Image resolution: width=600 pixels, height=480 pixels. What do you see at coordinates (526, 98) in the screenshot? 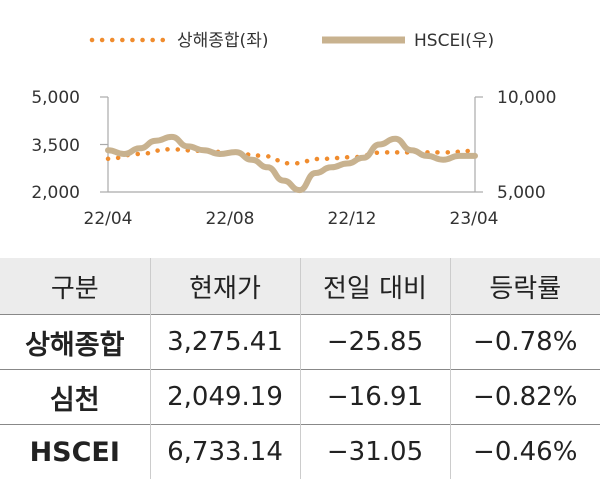
I see `y-right-tick-label: 10,000` at bounding box center [526, 98].